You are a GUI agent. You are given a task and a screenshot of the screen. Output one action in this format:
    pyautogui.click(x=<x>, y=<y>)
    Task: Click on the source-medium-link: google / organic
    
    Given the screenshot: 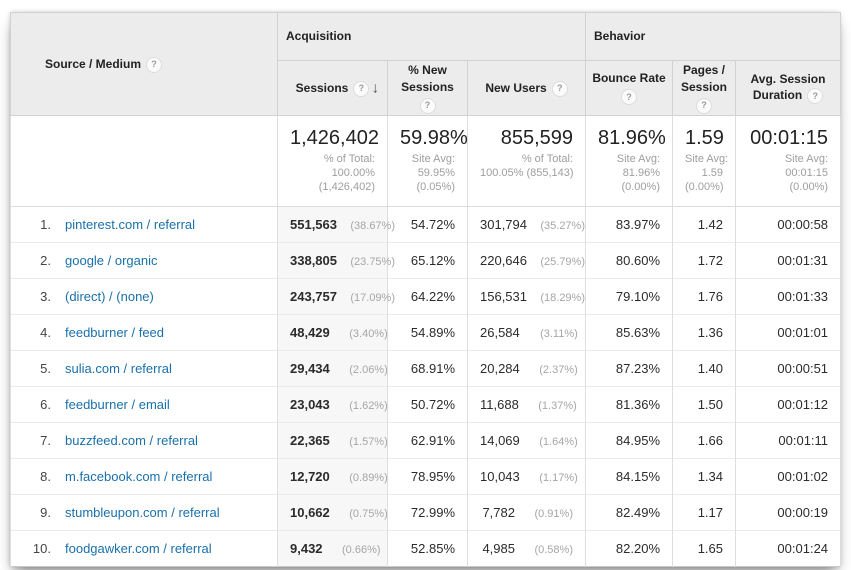 What is the action you would take?
    pyautogui.click(x=111, y=260)
    